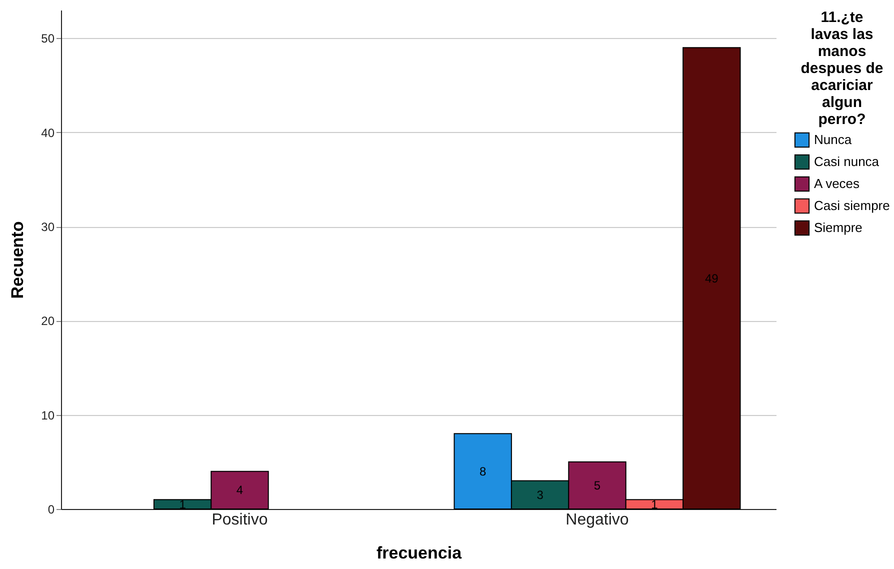 The image size is (894, 569). What do you see at coordinates (833, 139) in the screenshot?
I see `legend-label: Nunca` at bounding box center [833, 139].